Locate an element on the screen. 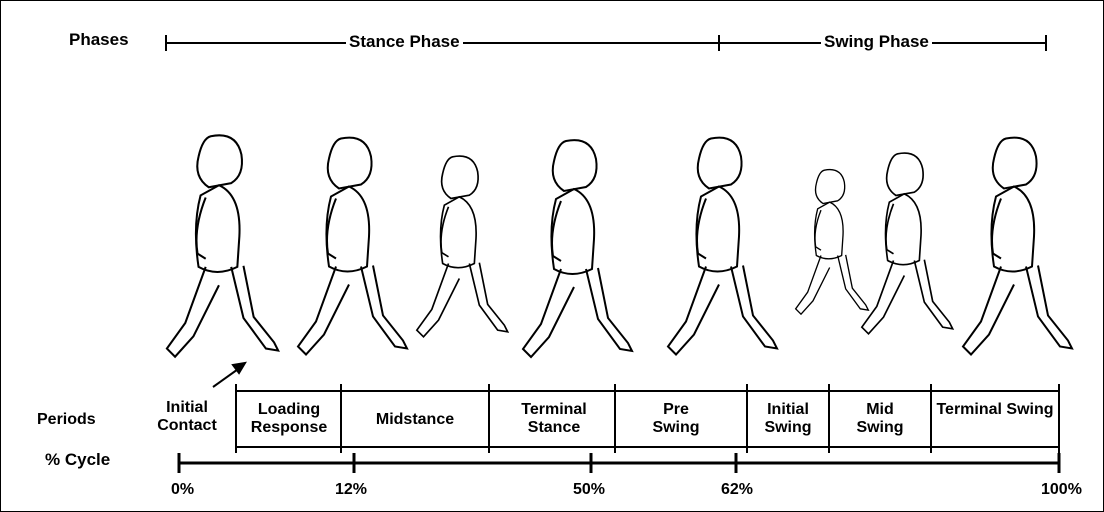 This screenshot has width=1104, height=512. period: Initial Contact is located at coordinates (187, 416).